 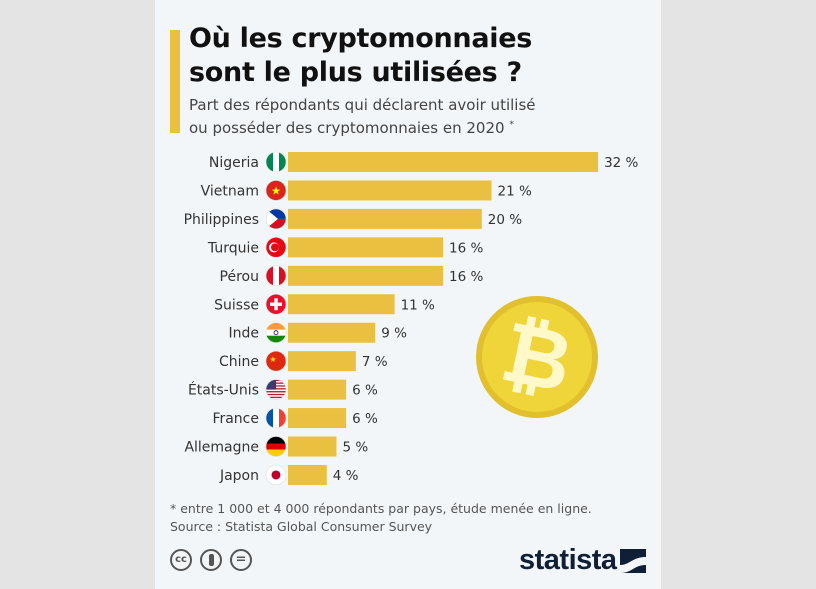 What do you see at coordinates (221, 448) in the screenshot?
I see `category-label: Allemagne` at bounding box center [221, 448].